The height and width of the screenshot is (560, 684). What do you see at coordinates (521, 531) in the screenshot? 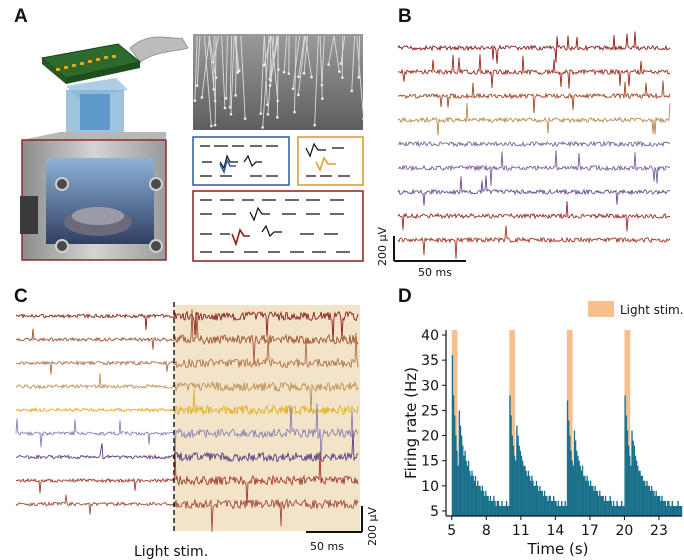
I see `x-tick-label: 11` at bounding box center [521, 531].